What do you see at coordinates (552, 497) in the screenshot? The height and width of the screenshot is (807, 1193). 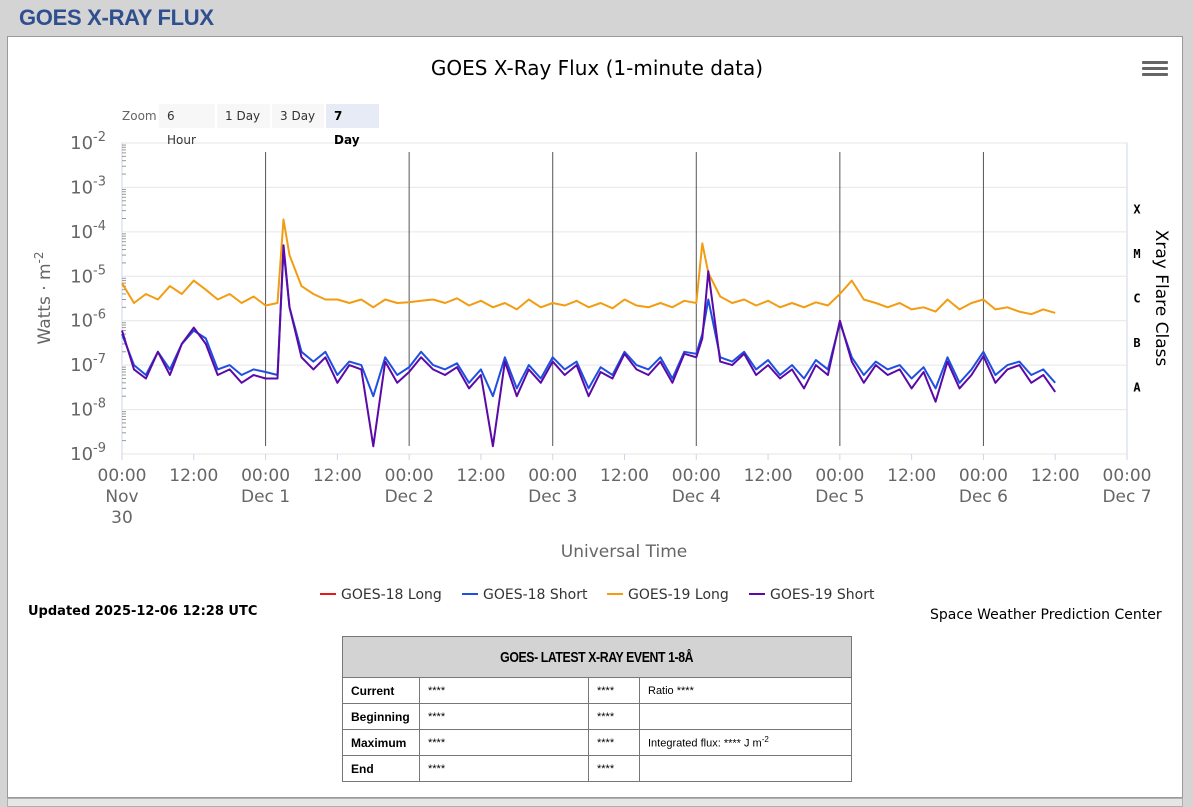 I see `x-tick-date-label: Dec 3` at bounding box center [552, 497].